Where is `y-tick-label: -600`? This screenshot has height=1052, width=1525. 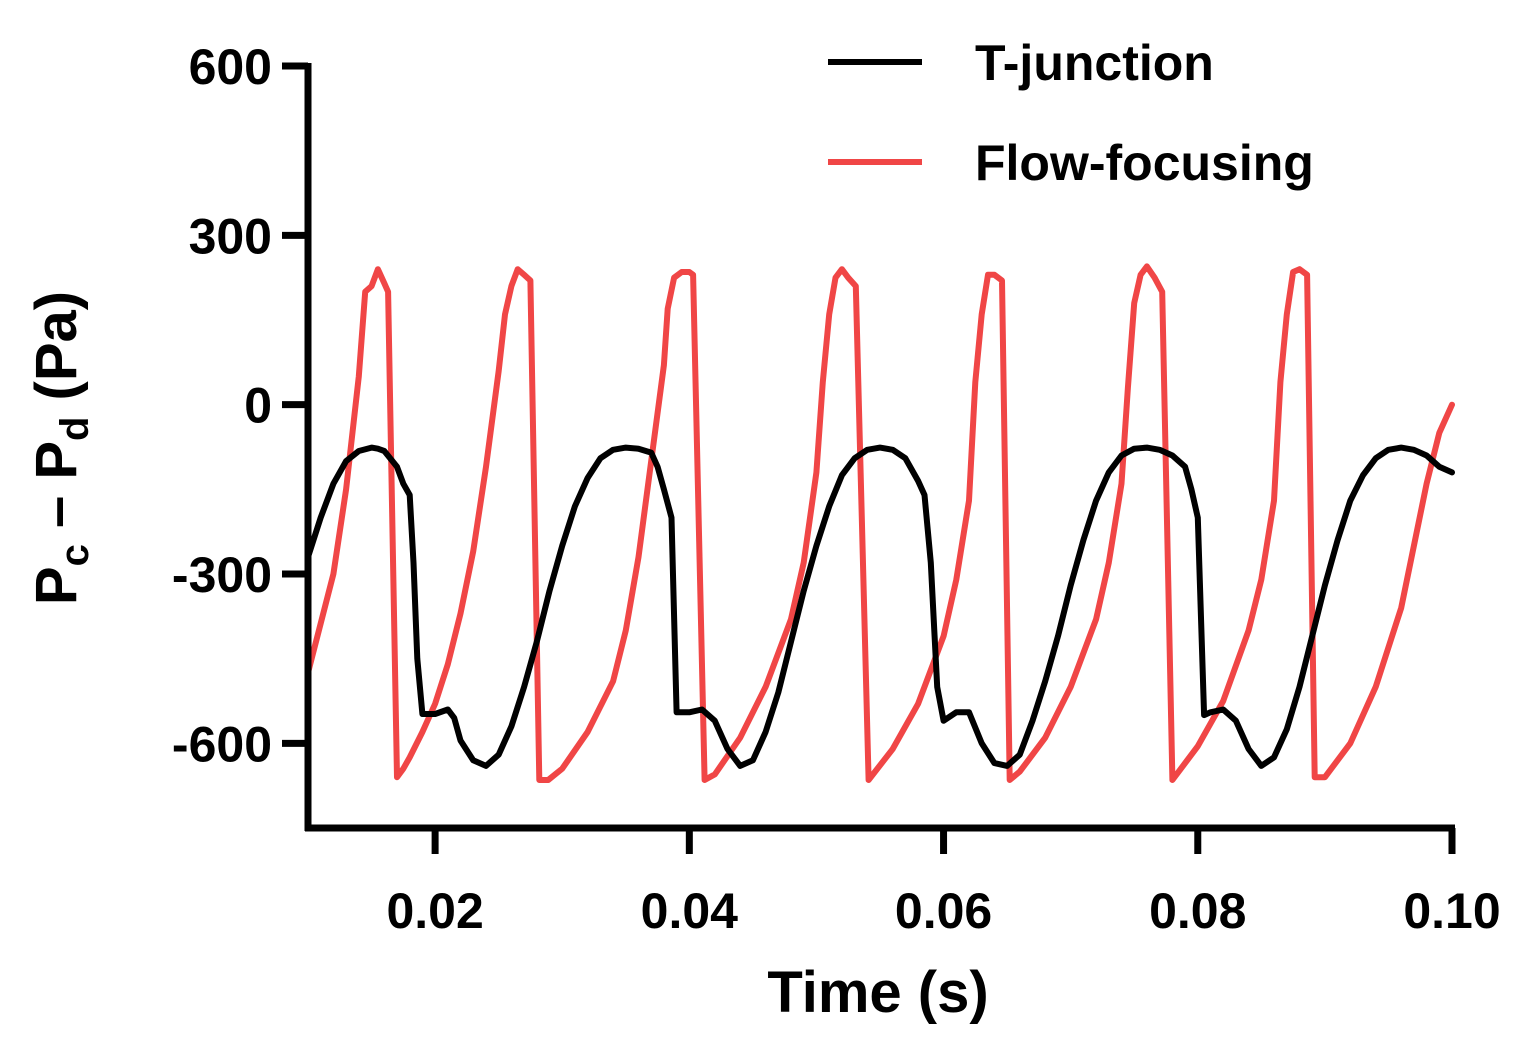
y-tick-label: -600 is located at coordinates (222, 744).